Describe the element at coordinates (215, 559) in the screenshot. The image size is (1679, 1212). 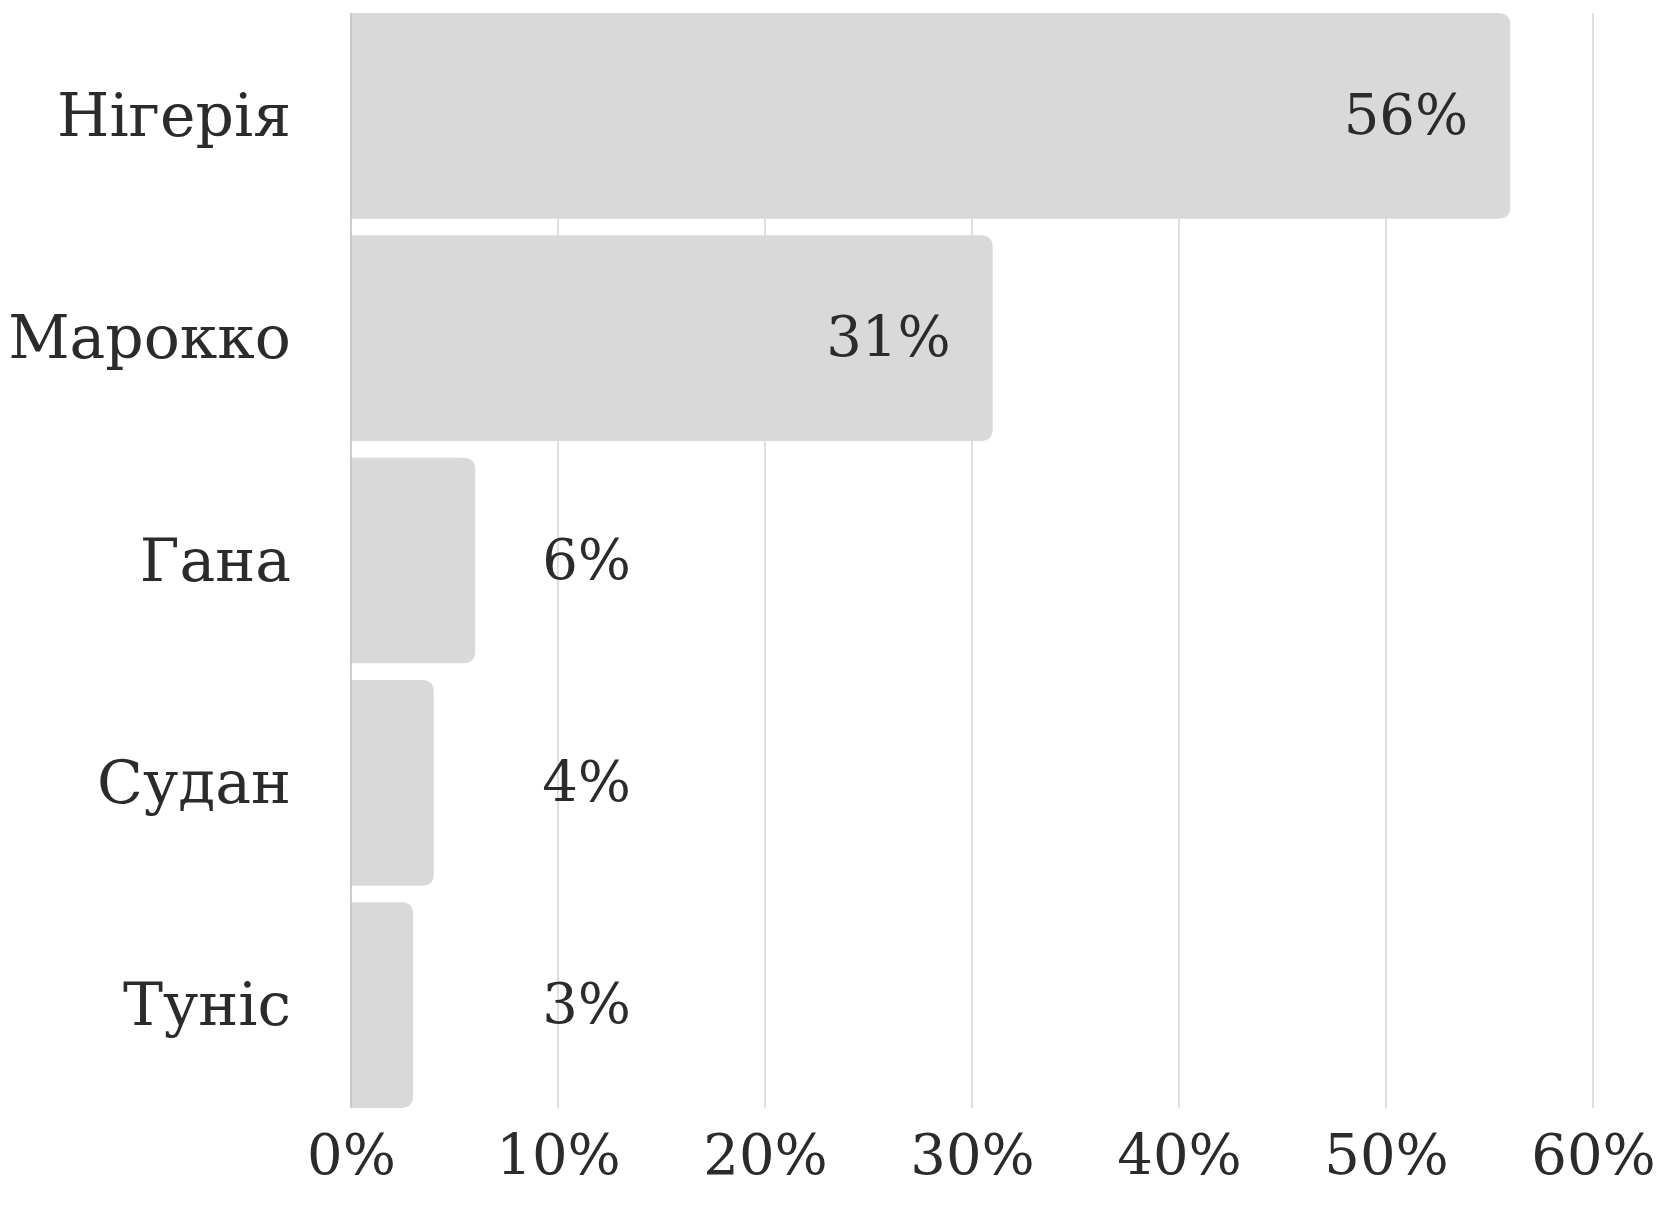
I see `y-tick-label: Гана` at that location.